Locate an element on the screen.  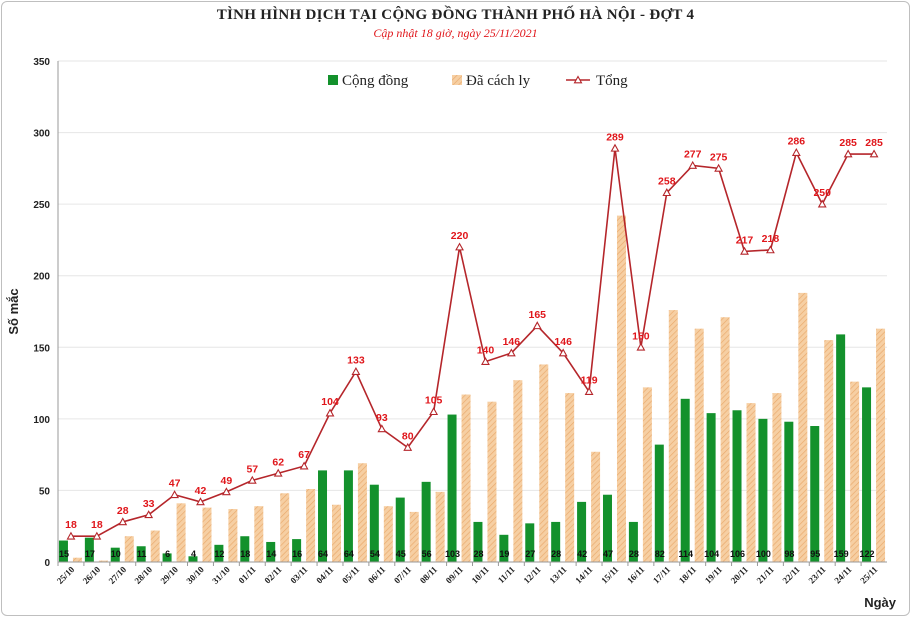
total-value-label: 93 is located at coordinates (382, 418).